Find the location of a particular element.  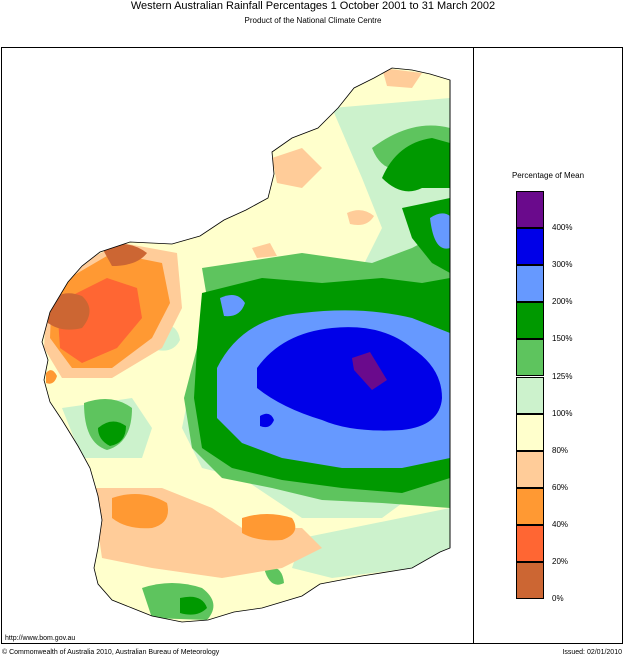

legend-colorbar is located at coordinates (530, 395).